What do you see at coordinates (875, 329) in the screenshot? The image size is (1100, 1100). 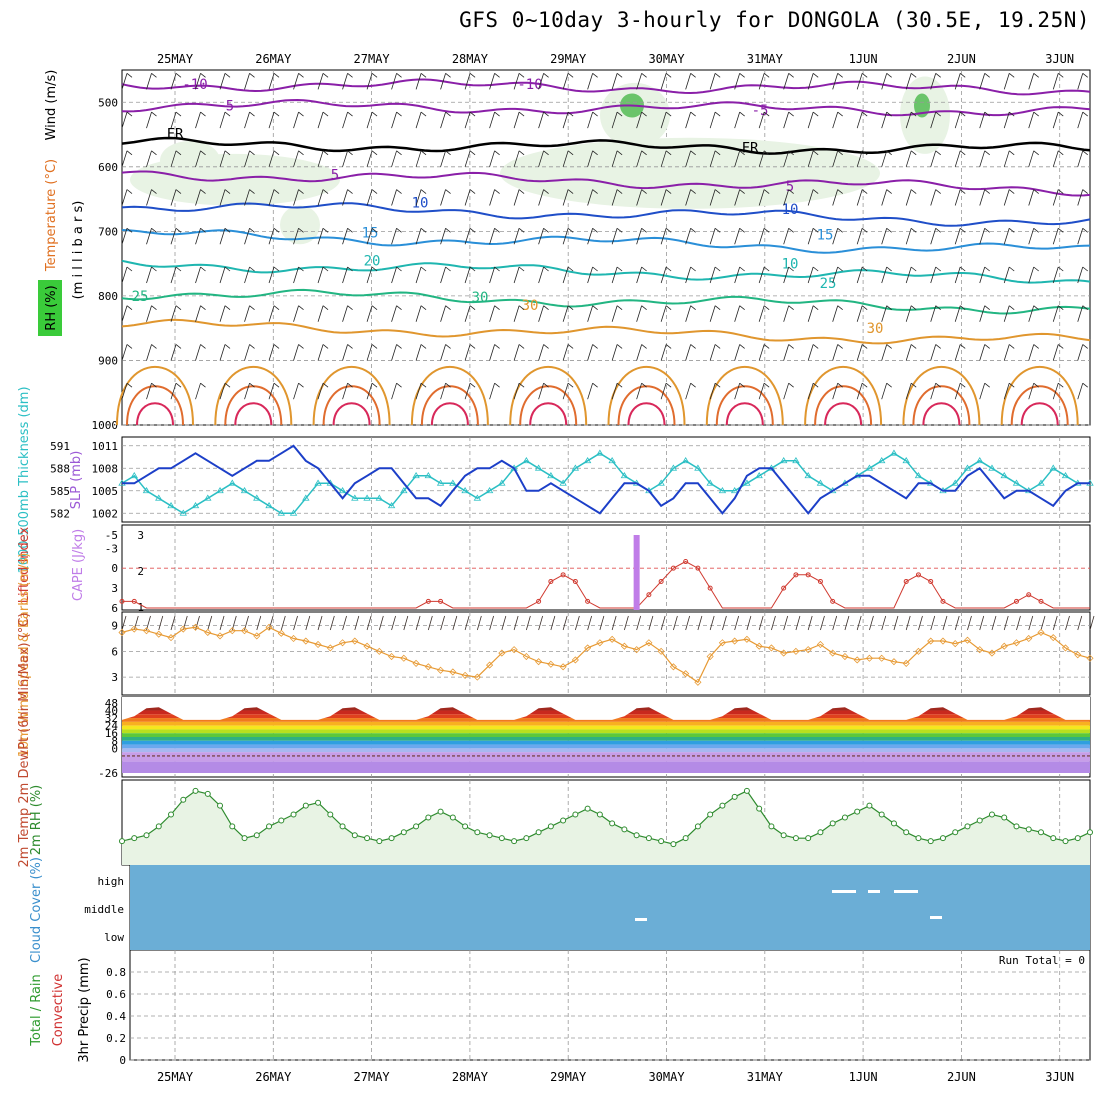 I see `isotherm-label: 30` at bounding box center [875, 329].